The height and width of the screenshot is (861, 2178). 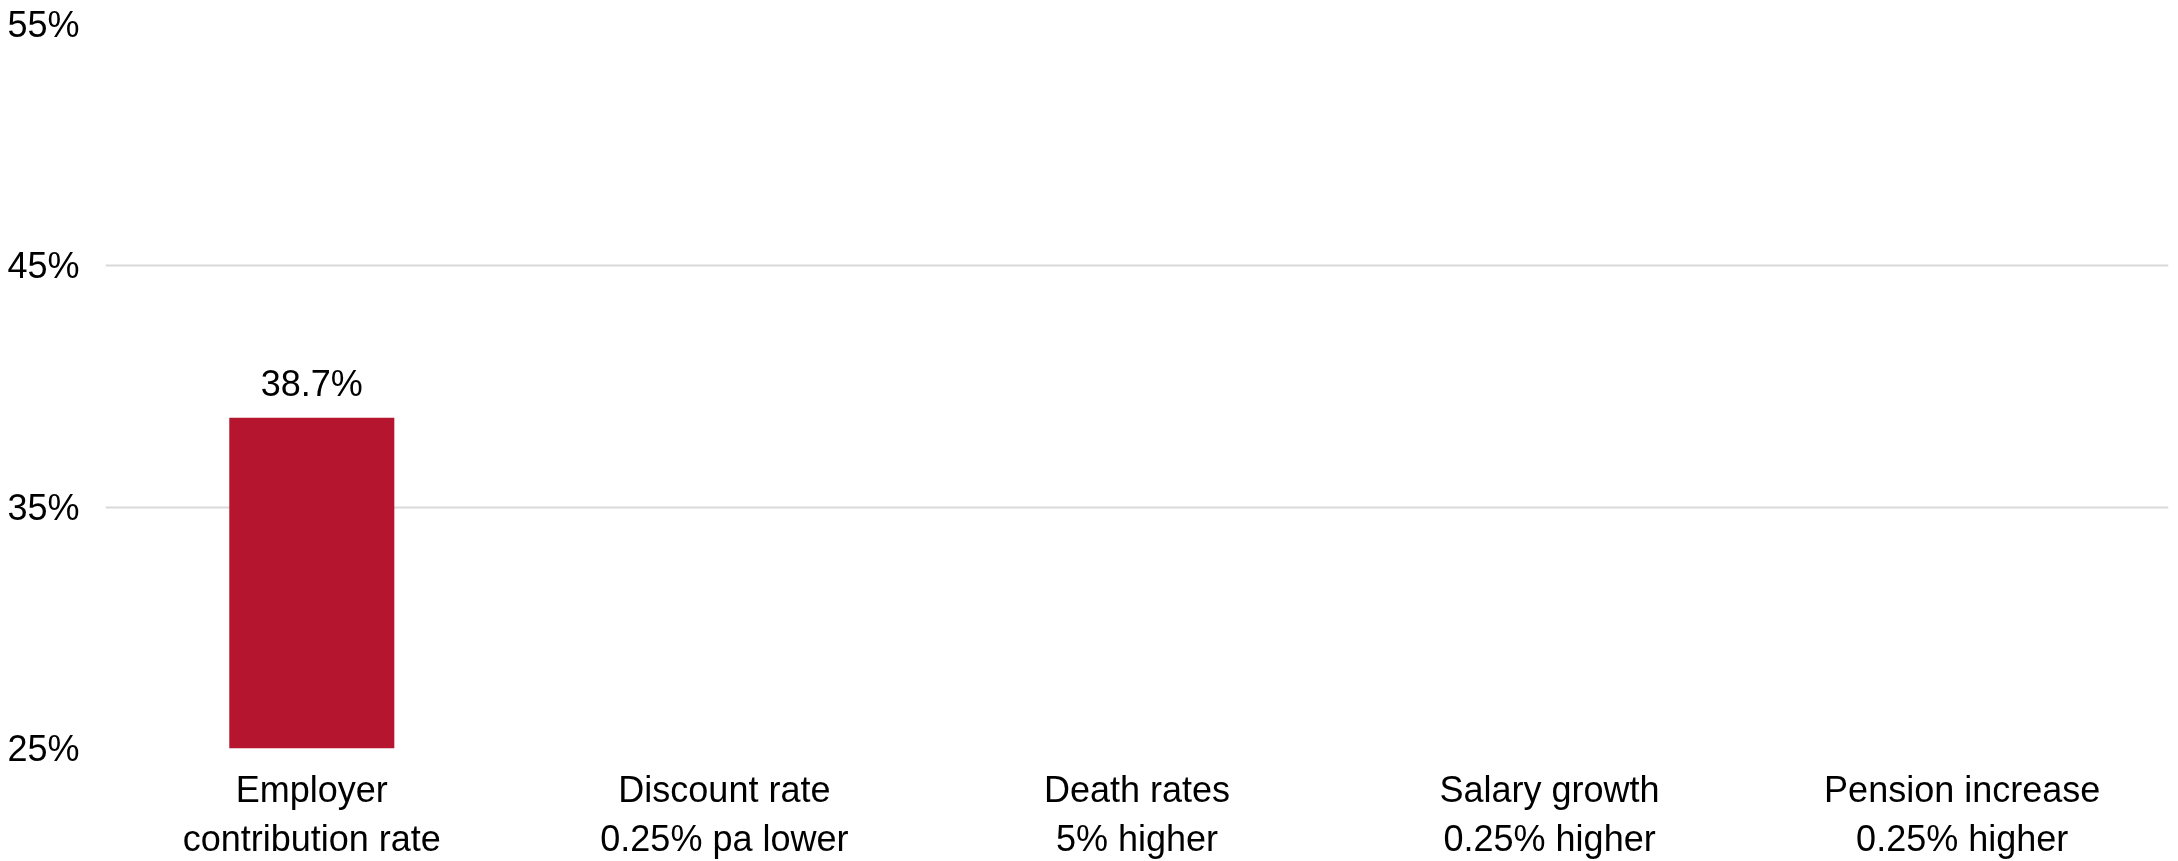 I want to click on x-tick-label: Discount rate 0.25% pa lower, so click(x=724, y=813).